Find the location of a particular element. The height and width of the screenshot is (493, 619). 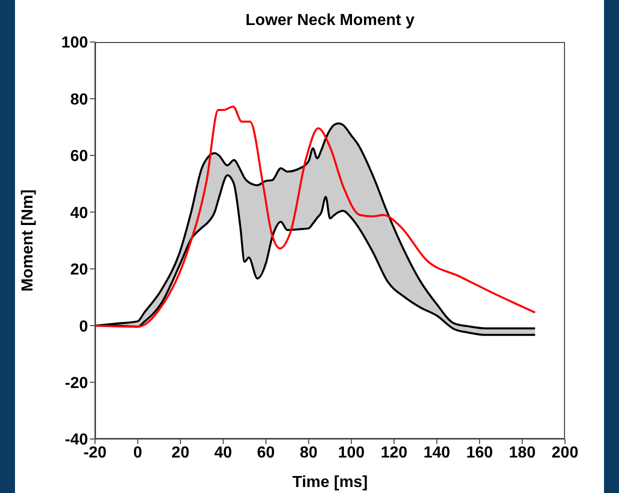

x-tick-label: 80 is located at coordinates (309, 453).